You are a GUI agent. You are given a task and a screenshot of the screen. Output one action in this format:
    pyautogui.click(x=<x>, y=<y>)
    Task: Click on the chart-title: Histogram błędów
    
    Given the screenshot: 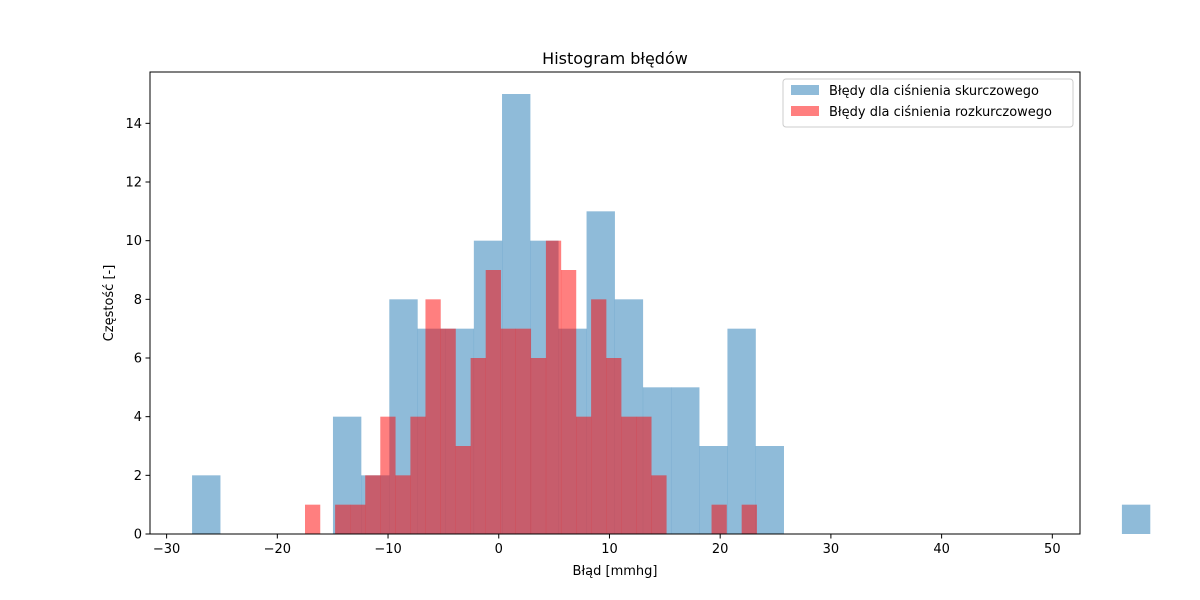 What is the action you would take?
    pyautogui.click(x=615, y=58)
    